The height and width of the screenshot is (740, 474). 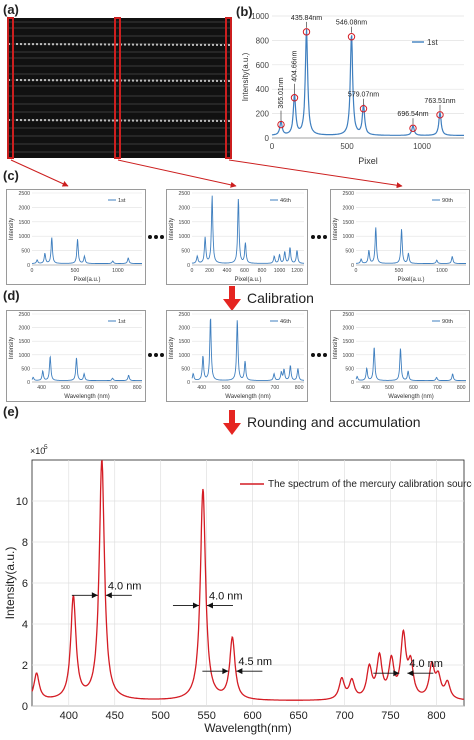 What do you see at coordinates (209, 271) in the screenshot?
I see `x-tick-label: 200` at bounding box center [209, 271].